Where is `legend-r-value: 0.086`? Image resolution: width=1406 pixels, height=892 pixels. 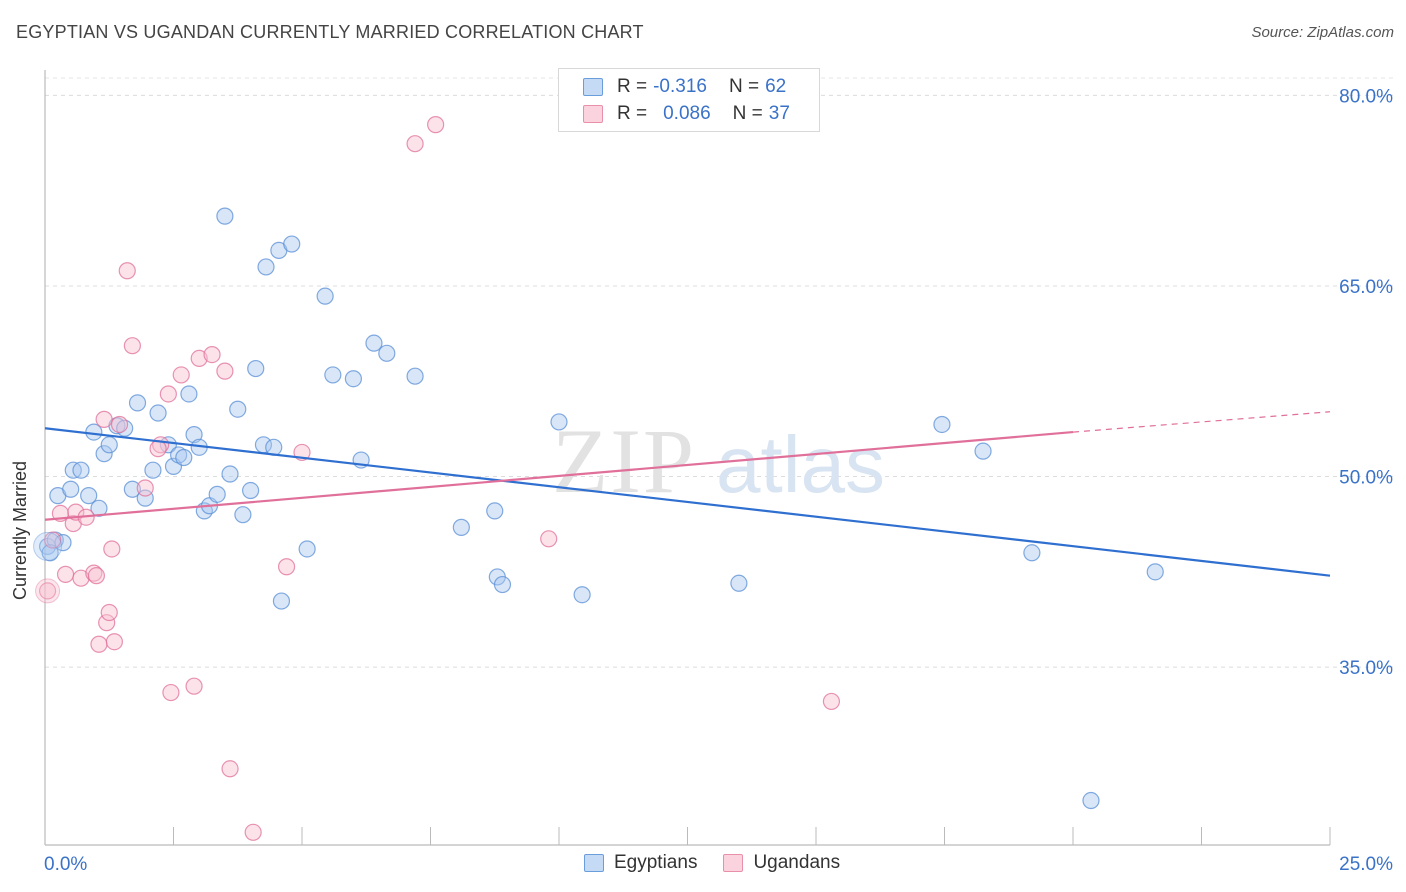
legend-r-value: 0.086 is located at coordinates (687, 113).